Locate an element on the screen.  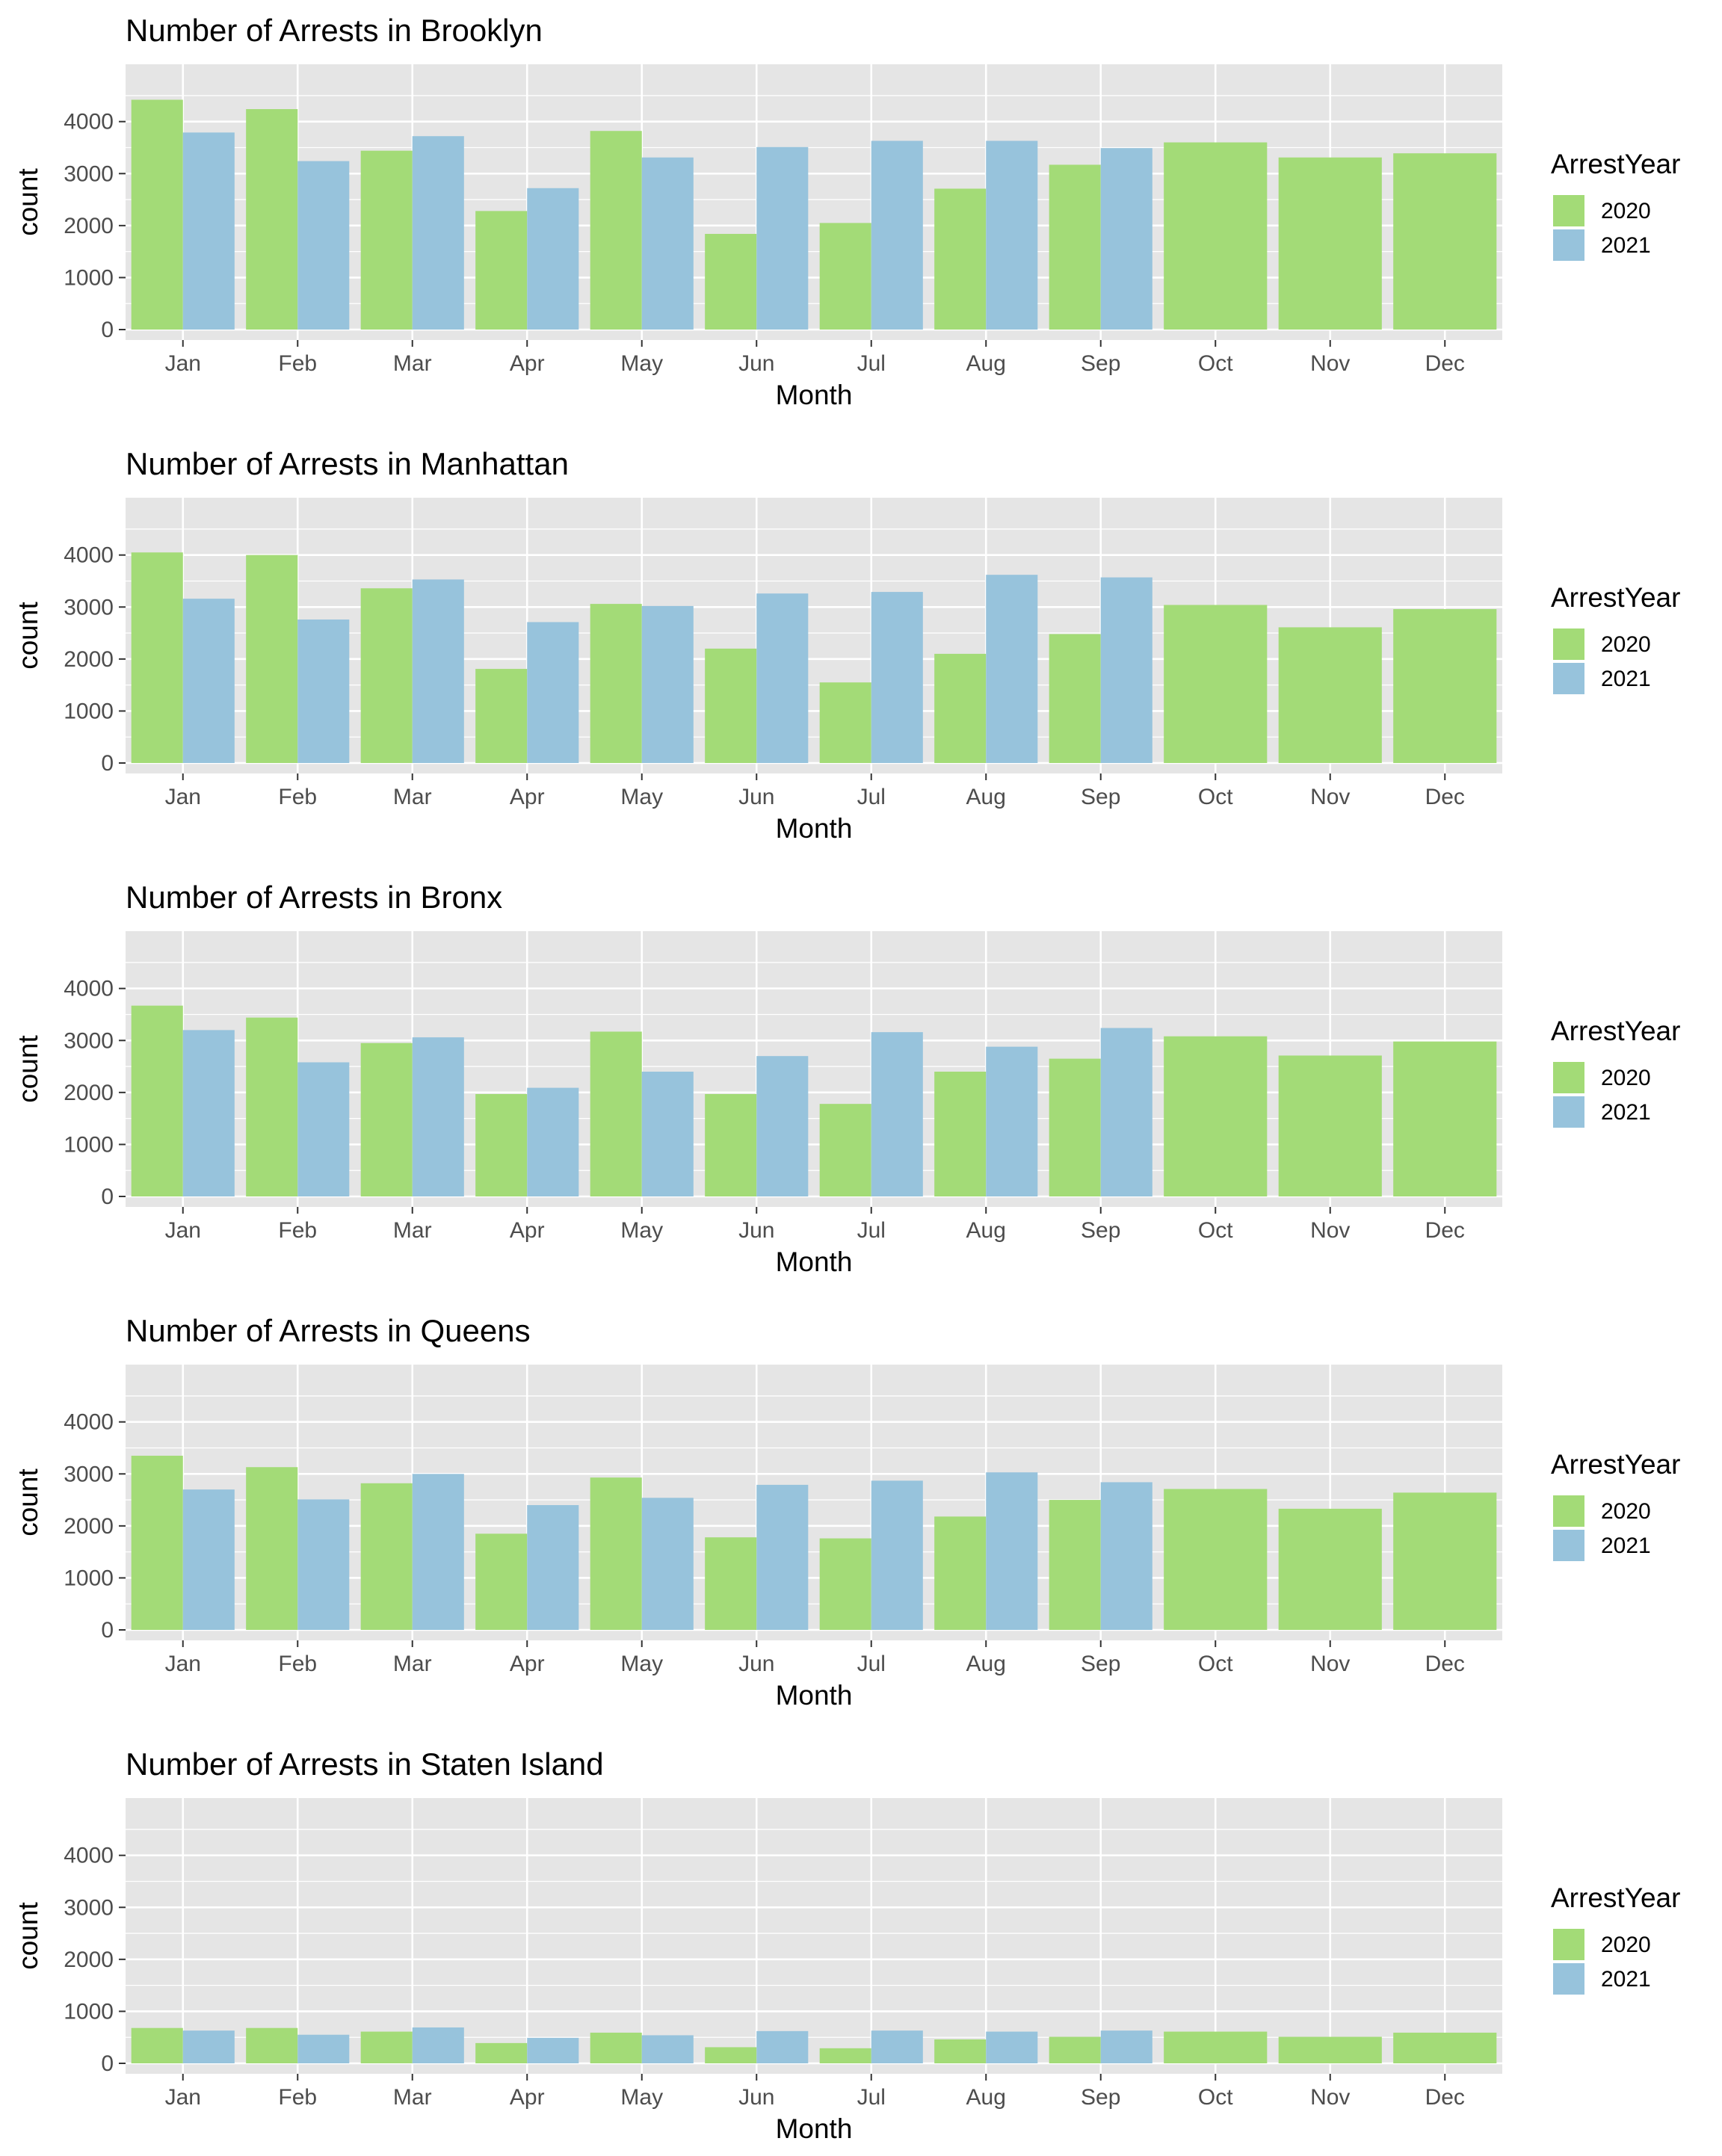
chart-title: Number of Arrests in Staten Island is located at coordinates (365, 1764).